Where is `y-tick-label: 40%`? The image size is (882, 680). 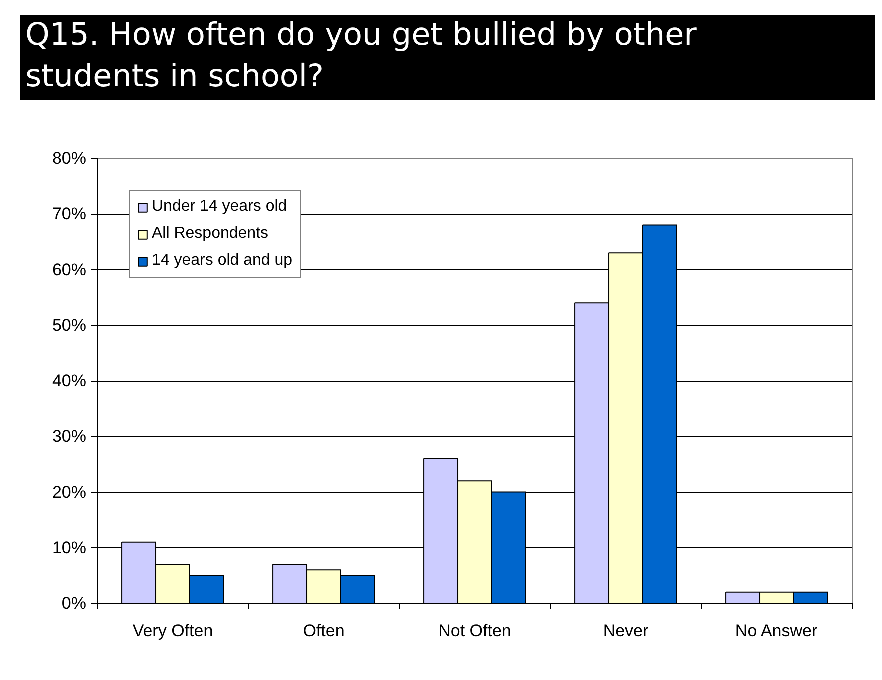 y-tick-label: 40% is located at coordinates (69, 381).